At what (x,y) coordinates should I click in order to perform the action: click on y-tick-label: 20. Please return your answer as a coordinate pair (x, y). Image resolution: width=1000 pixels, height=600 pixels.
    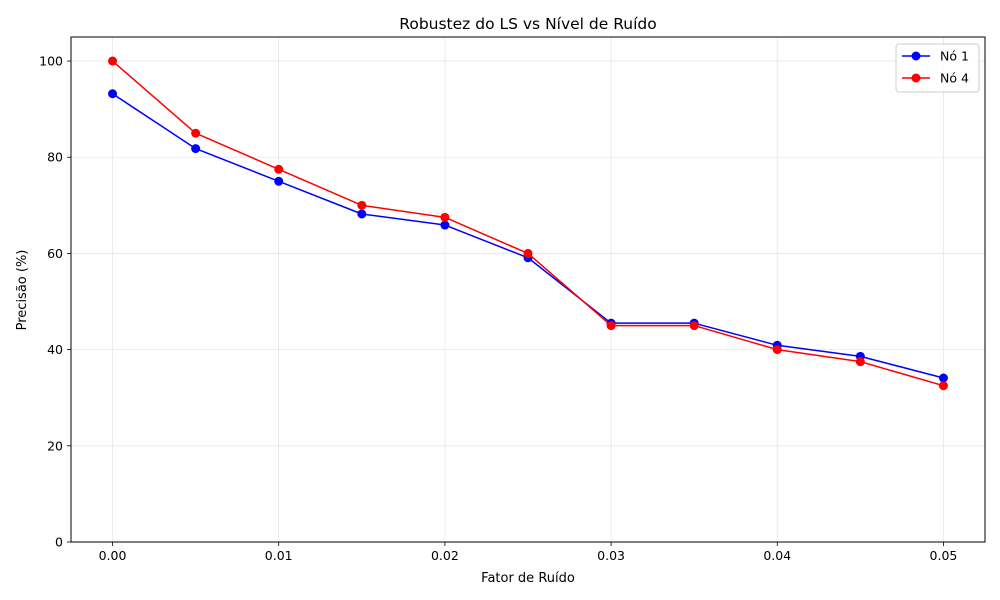
    Looking at the image, I should click on (55, 445).